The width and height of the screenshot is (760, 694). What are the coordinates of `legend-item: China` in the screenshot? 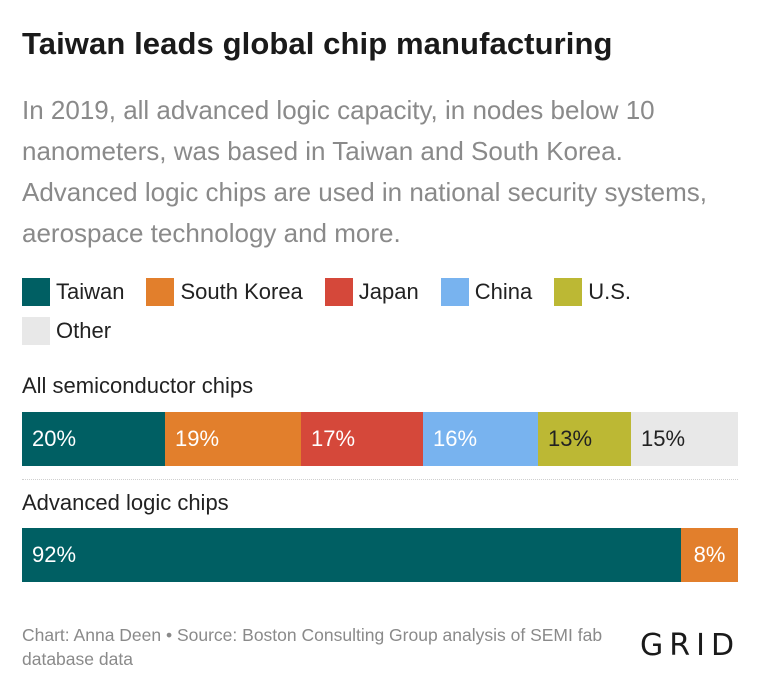 It's located at (486, 292).